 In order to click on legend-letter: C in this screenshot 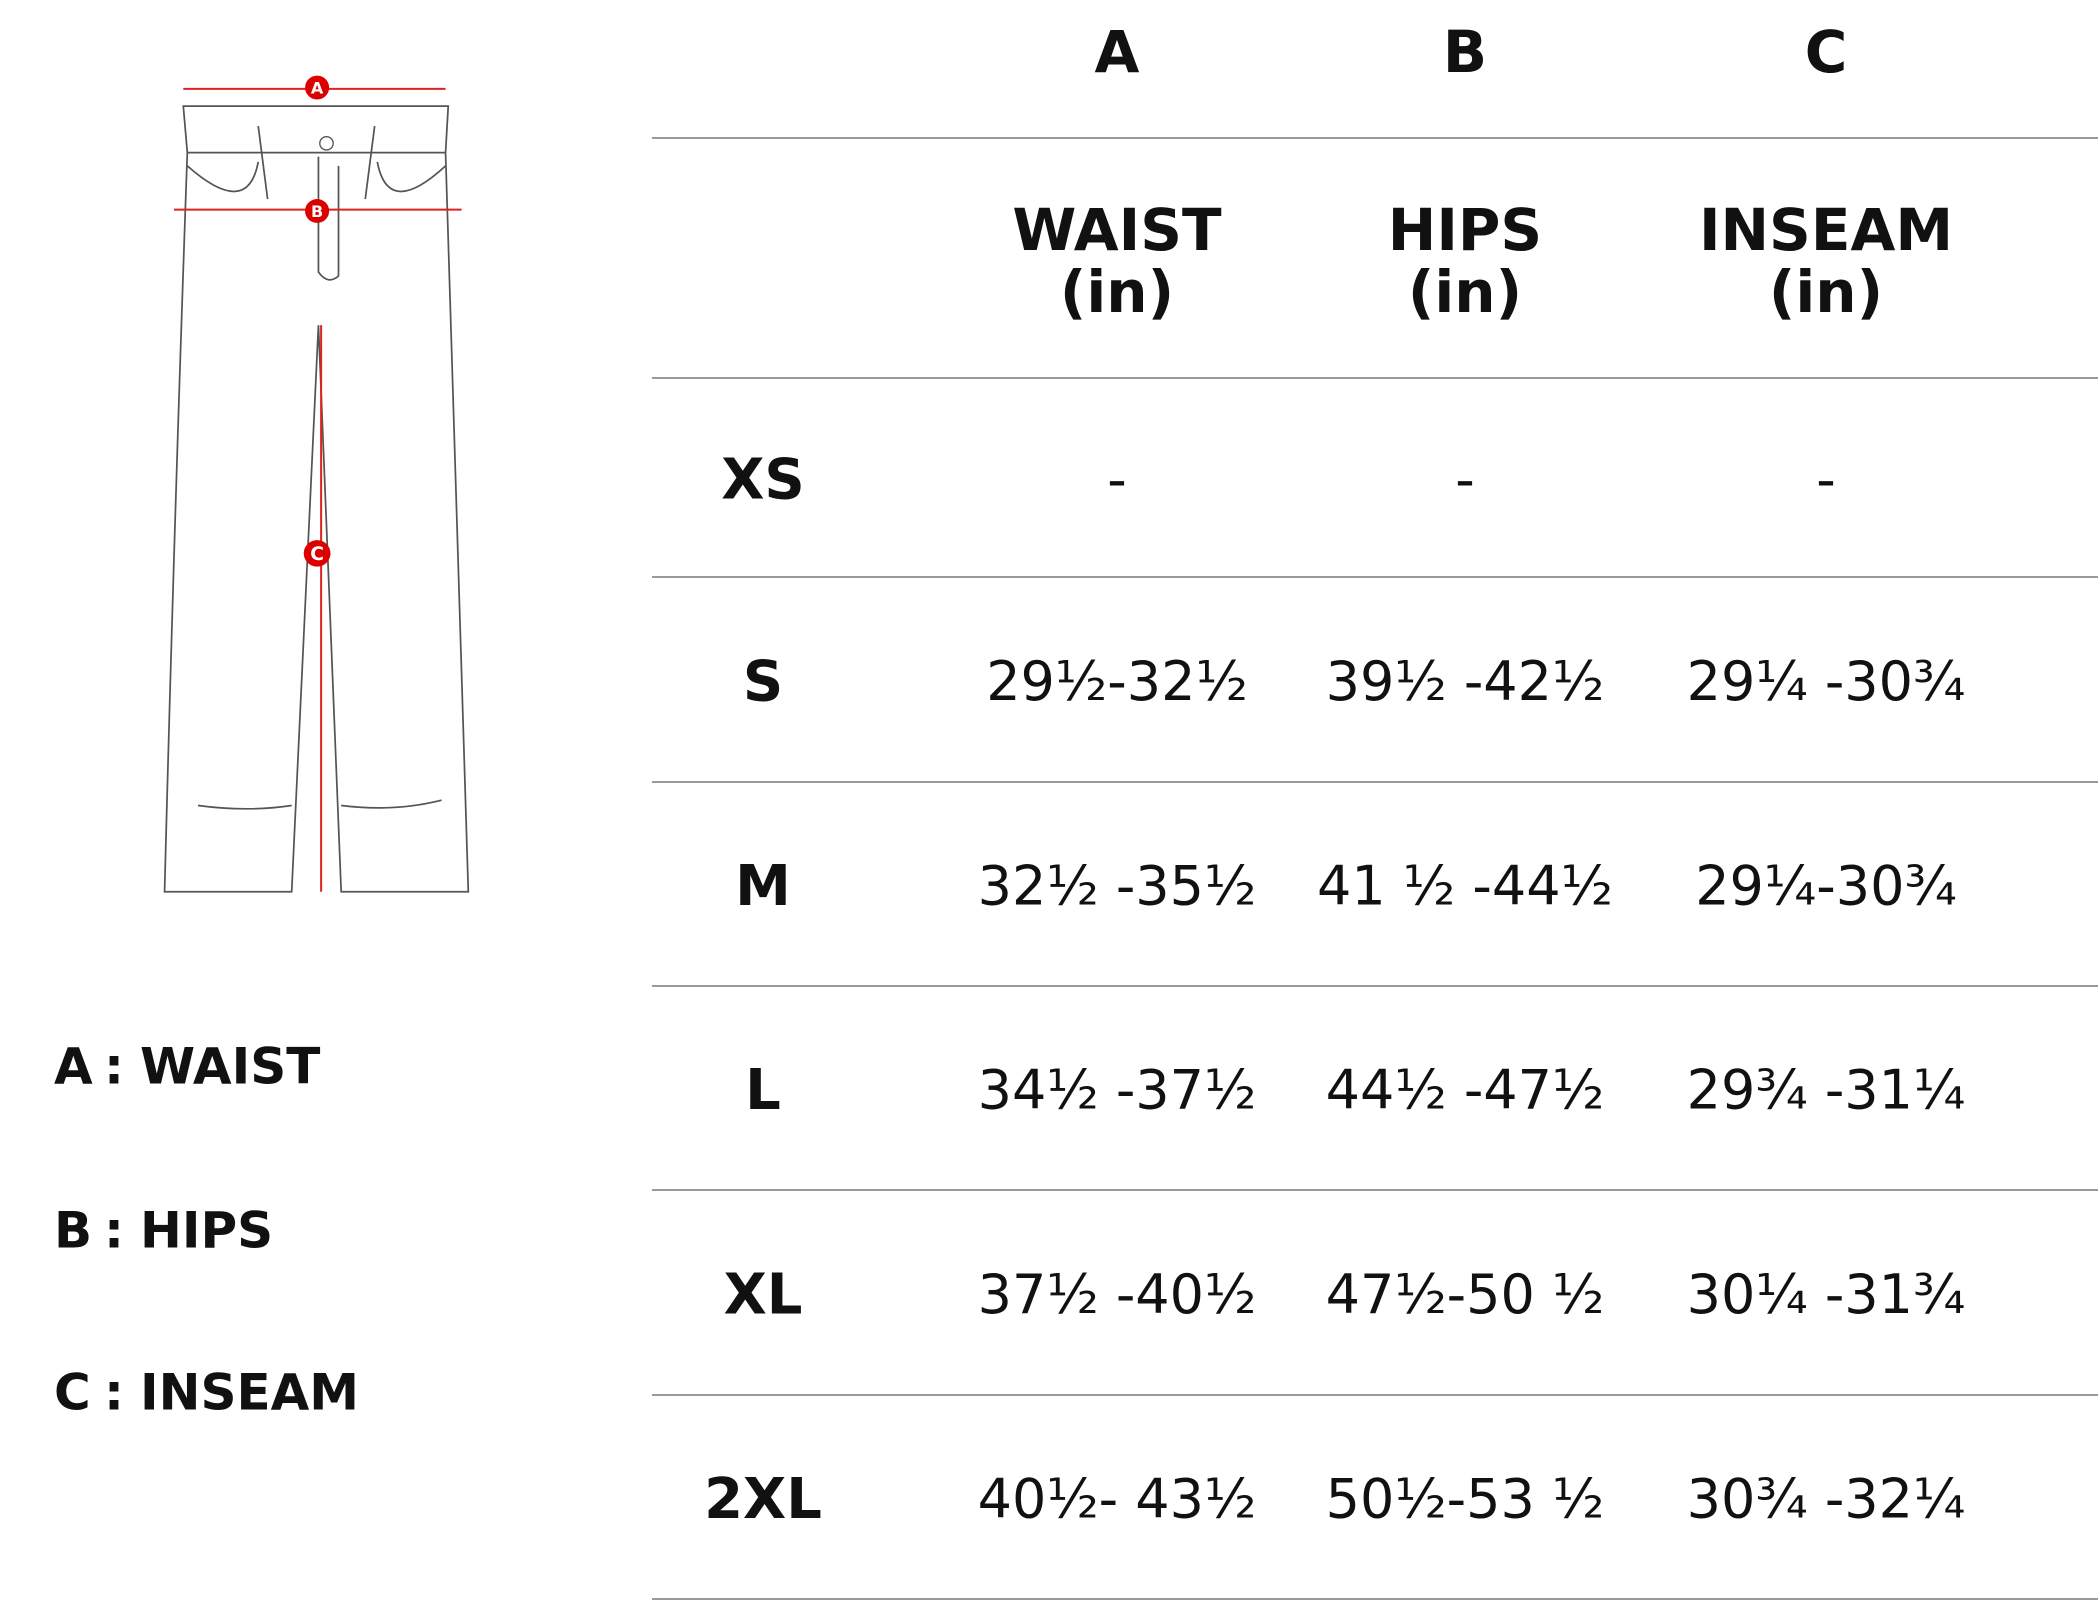, I will do `click(72, 1393)`.